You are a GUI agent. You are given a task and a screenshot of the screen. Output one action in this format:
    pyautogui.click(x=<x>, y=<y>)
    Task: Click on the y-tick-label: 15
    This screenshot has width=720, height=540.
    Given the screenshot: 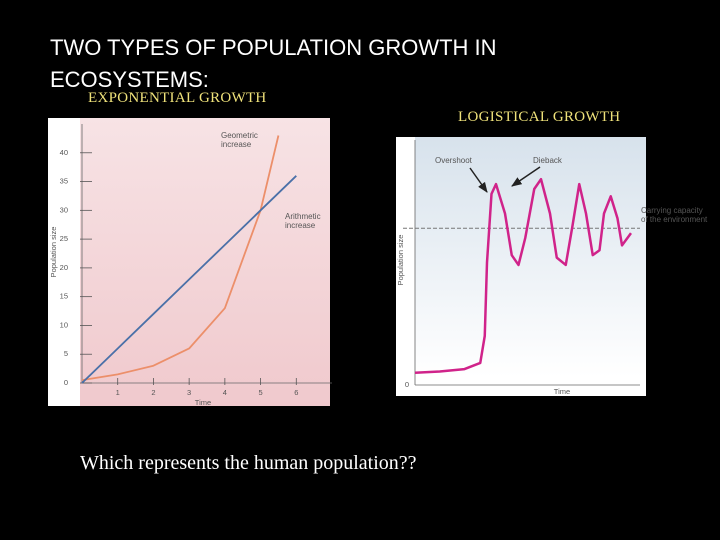 What is the action you would take?
    pyautogui.click(x=64, y=296)
    